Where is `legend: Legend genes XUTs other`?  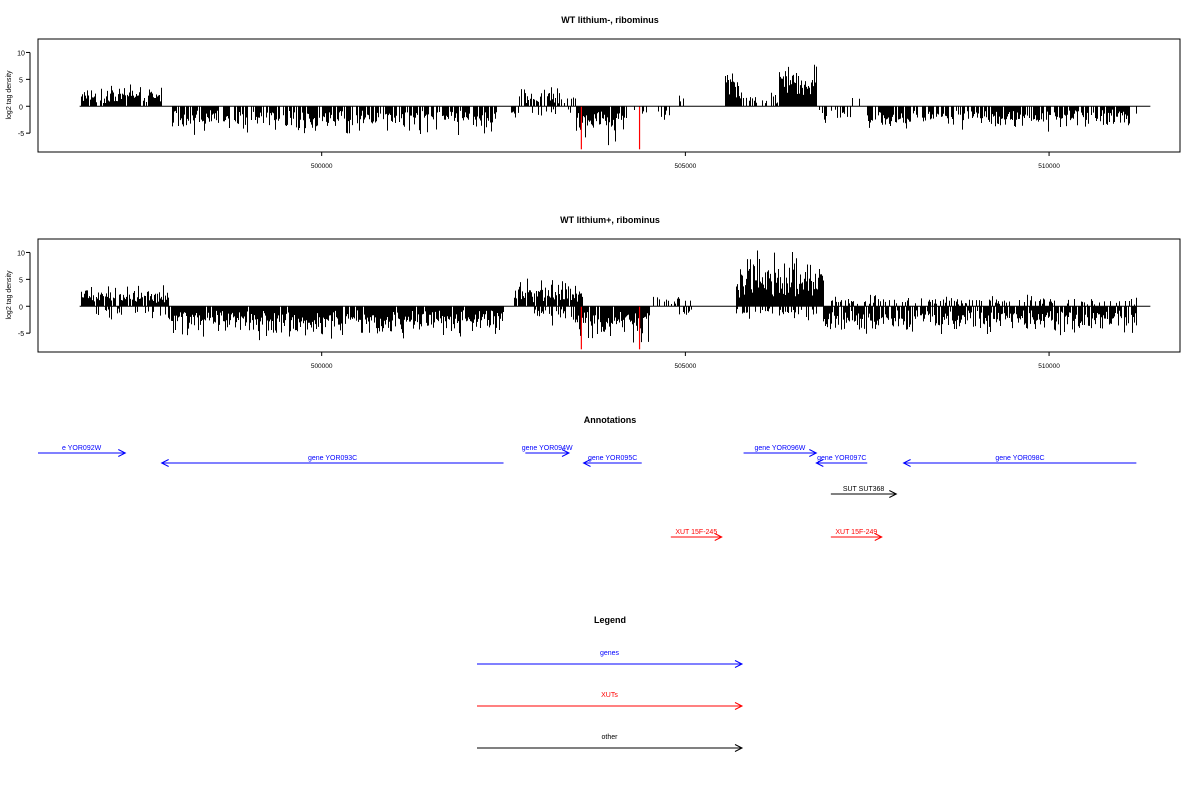
legend: Legend genes XUTs other is located at coordinates (610, 683).